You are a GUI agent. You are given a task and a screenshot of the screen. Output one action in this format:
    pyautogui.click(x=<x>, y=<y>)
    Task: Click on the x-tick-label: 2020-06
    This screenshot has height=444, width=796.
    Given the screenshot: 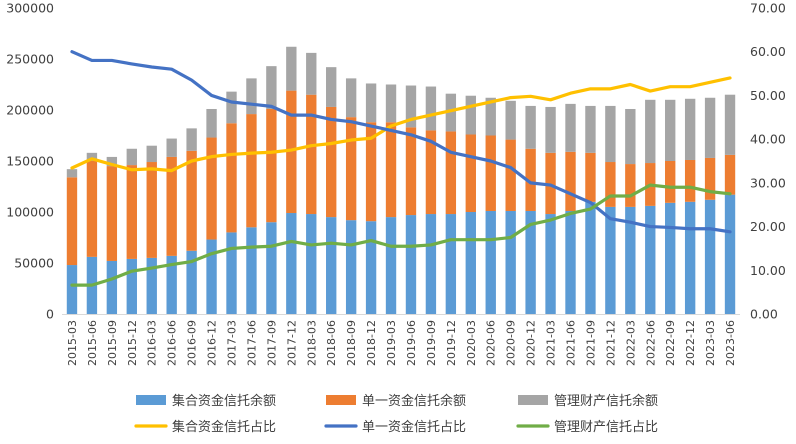 What is the action you would take?
    pyautogui.click(x=491, y=343)
    